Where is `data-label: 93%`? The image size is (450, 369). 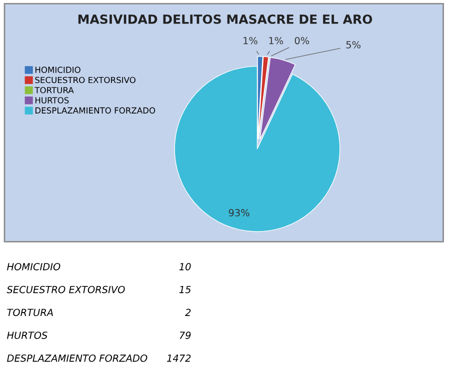
data-label: 93% is located at coordinates (239, 212).